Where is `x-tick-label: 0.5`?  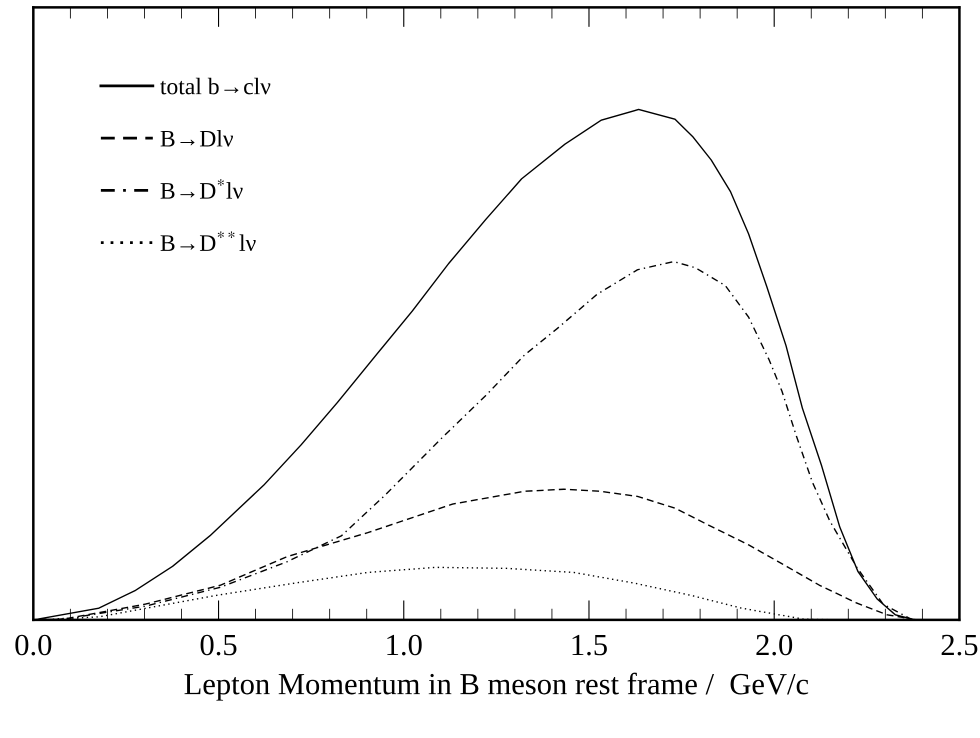
x-tick-label: 0.5 is located at coordinates (218, 645).